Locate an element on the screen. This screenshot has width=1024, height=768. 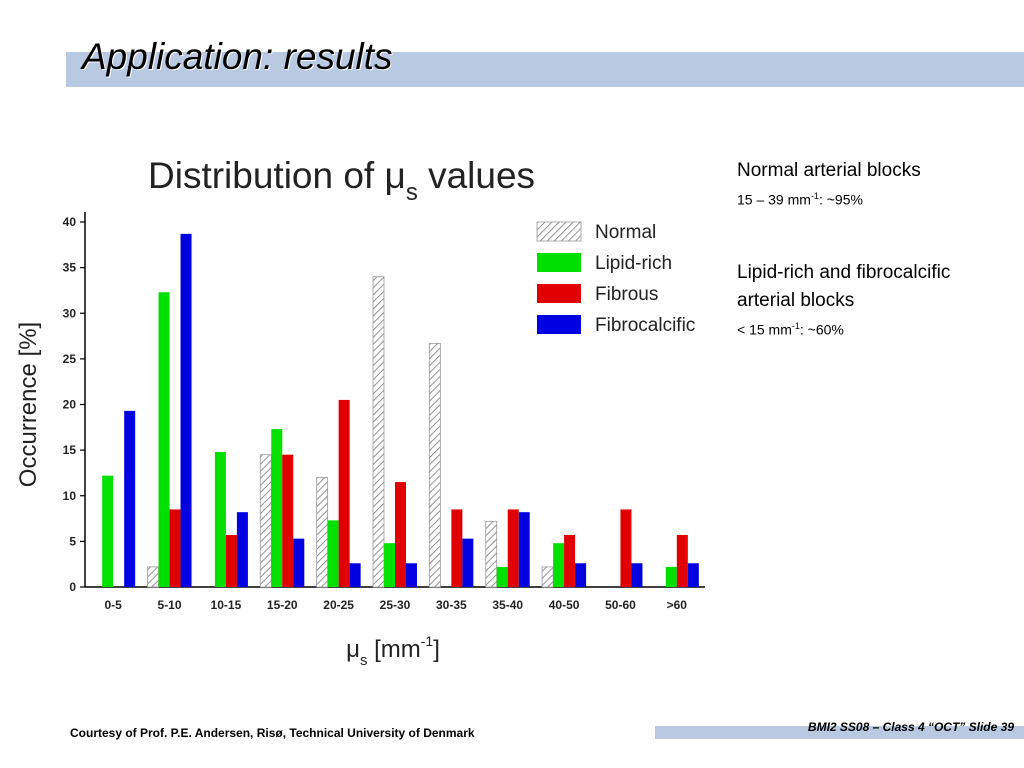
x-tick-label: 15-20 is located at coordinates (282, 605).